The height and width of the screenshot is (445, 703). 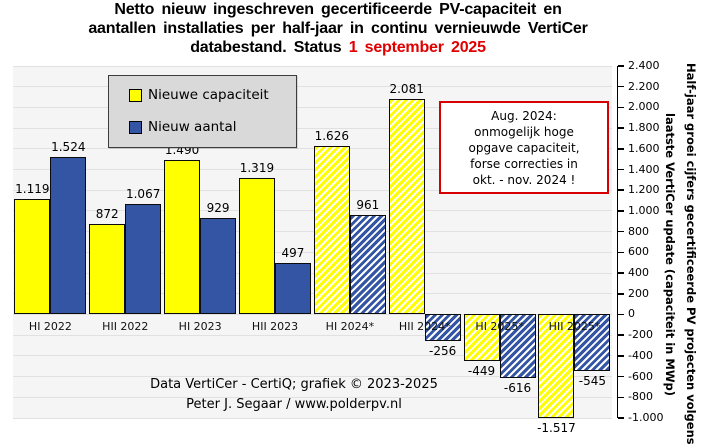 What do you see at coordinates (631, 314) in the screenshot?
I see `y-axis-tick-label: 0` at bounding box center [631, 314].